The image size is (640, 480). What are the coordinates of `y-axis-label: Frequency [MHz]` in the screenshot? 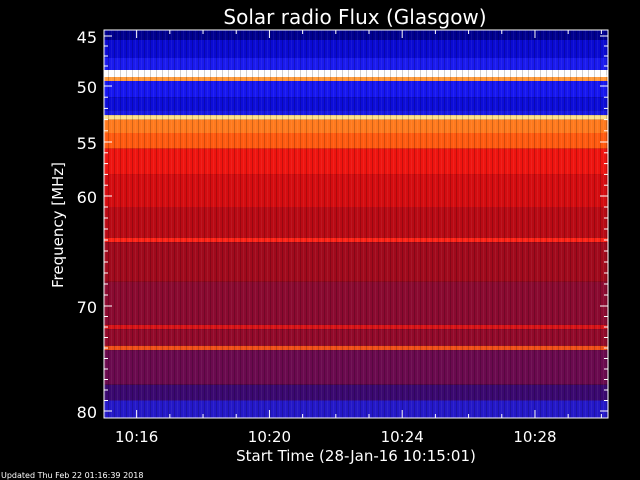 It's located at (58, 225).